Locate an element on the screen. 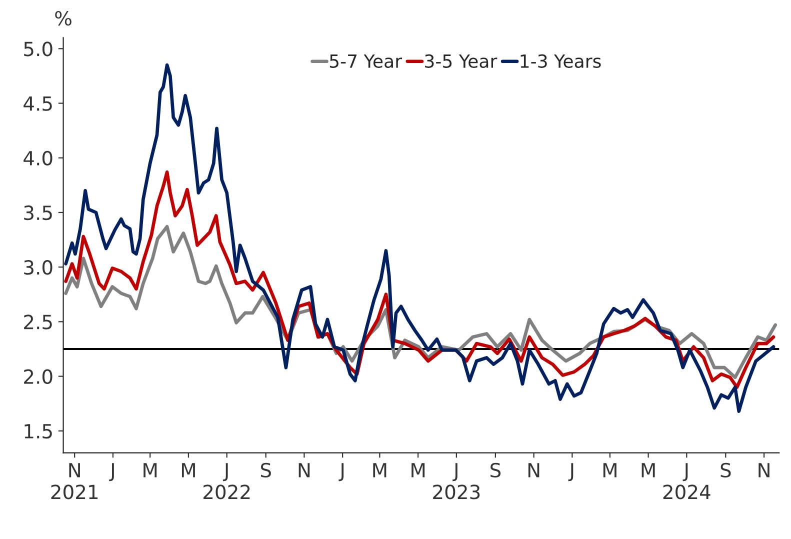 The height and width of the screenshot is (539, 791). legend-label: 3-5 Year is located at coordinates (461, 61).